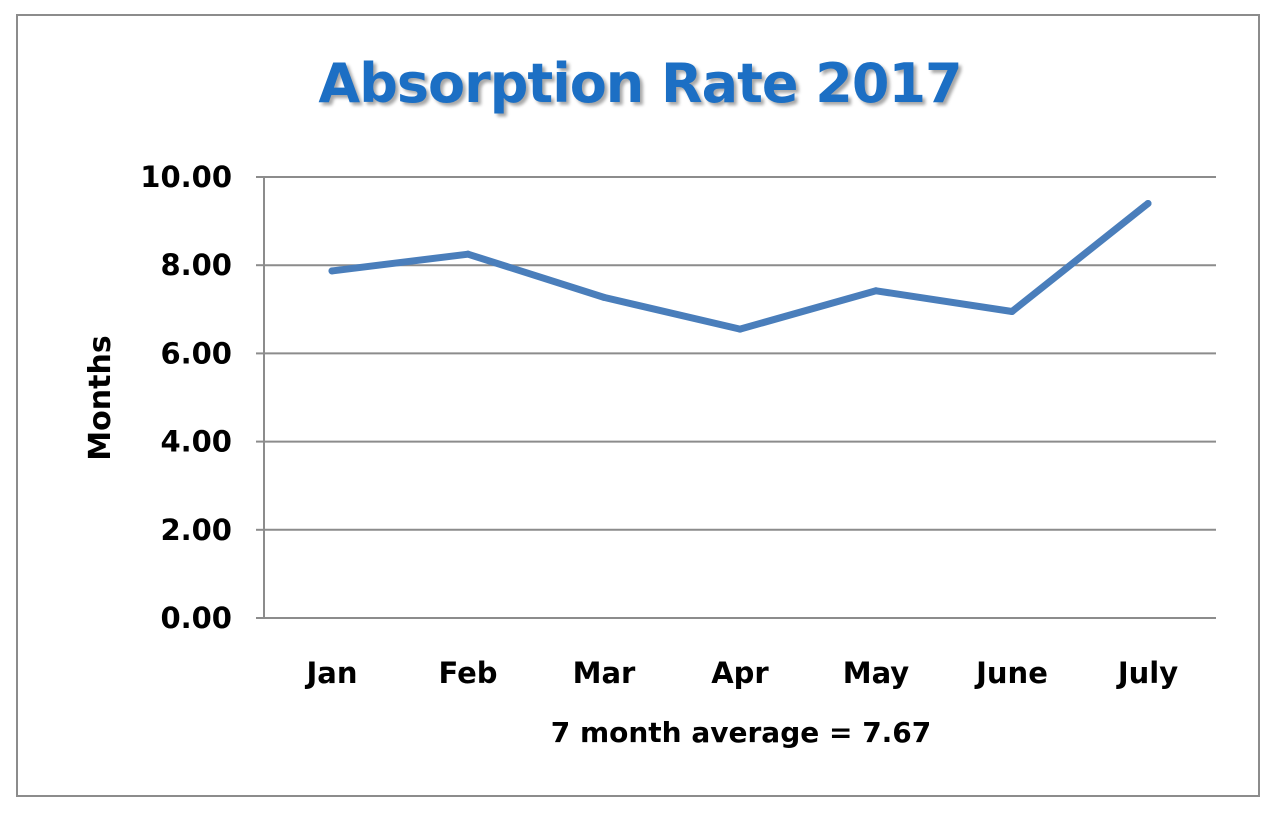 The image size is (1280, 814). I want to click on x-axis-note: 7 month average = 7.67, so click(741, 732).